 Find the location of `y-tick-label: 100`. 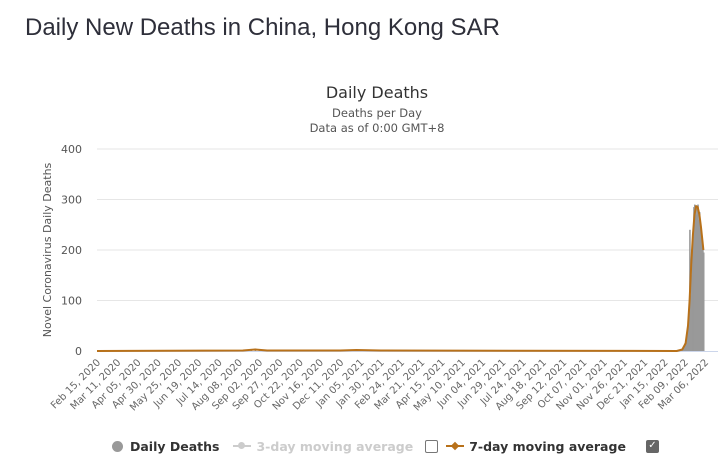

y-tick-label: 100 is located at coordinates (71, 301).